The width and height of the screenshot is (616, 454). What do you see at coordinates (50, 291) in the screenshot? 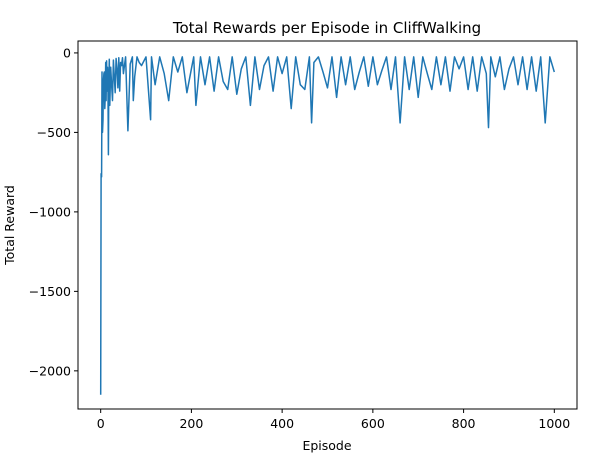
I see `y-tick-label: −1500` at bounding box center [50, 291].